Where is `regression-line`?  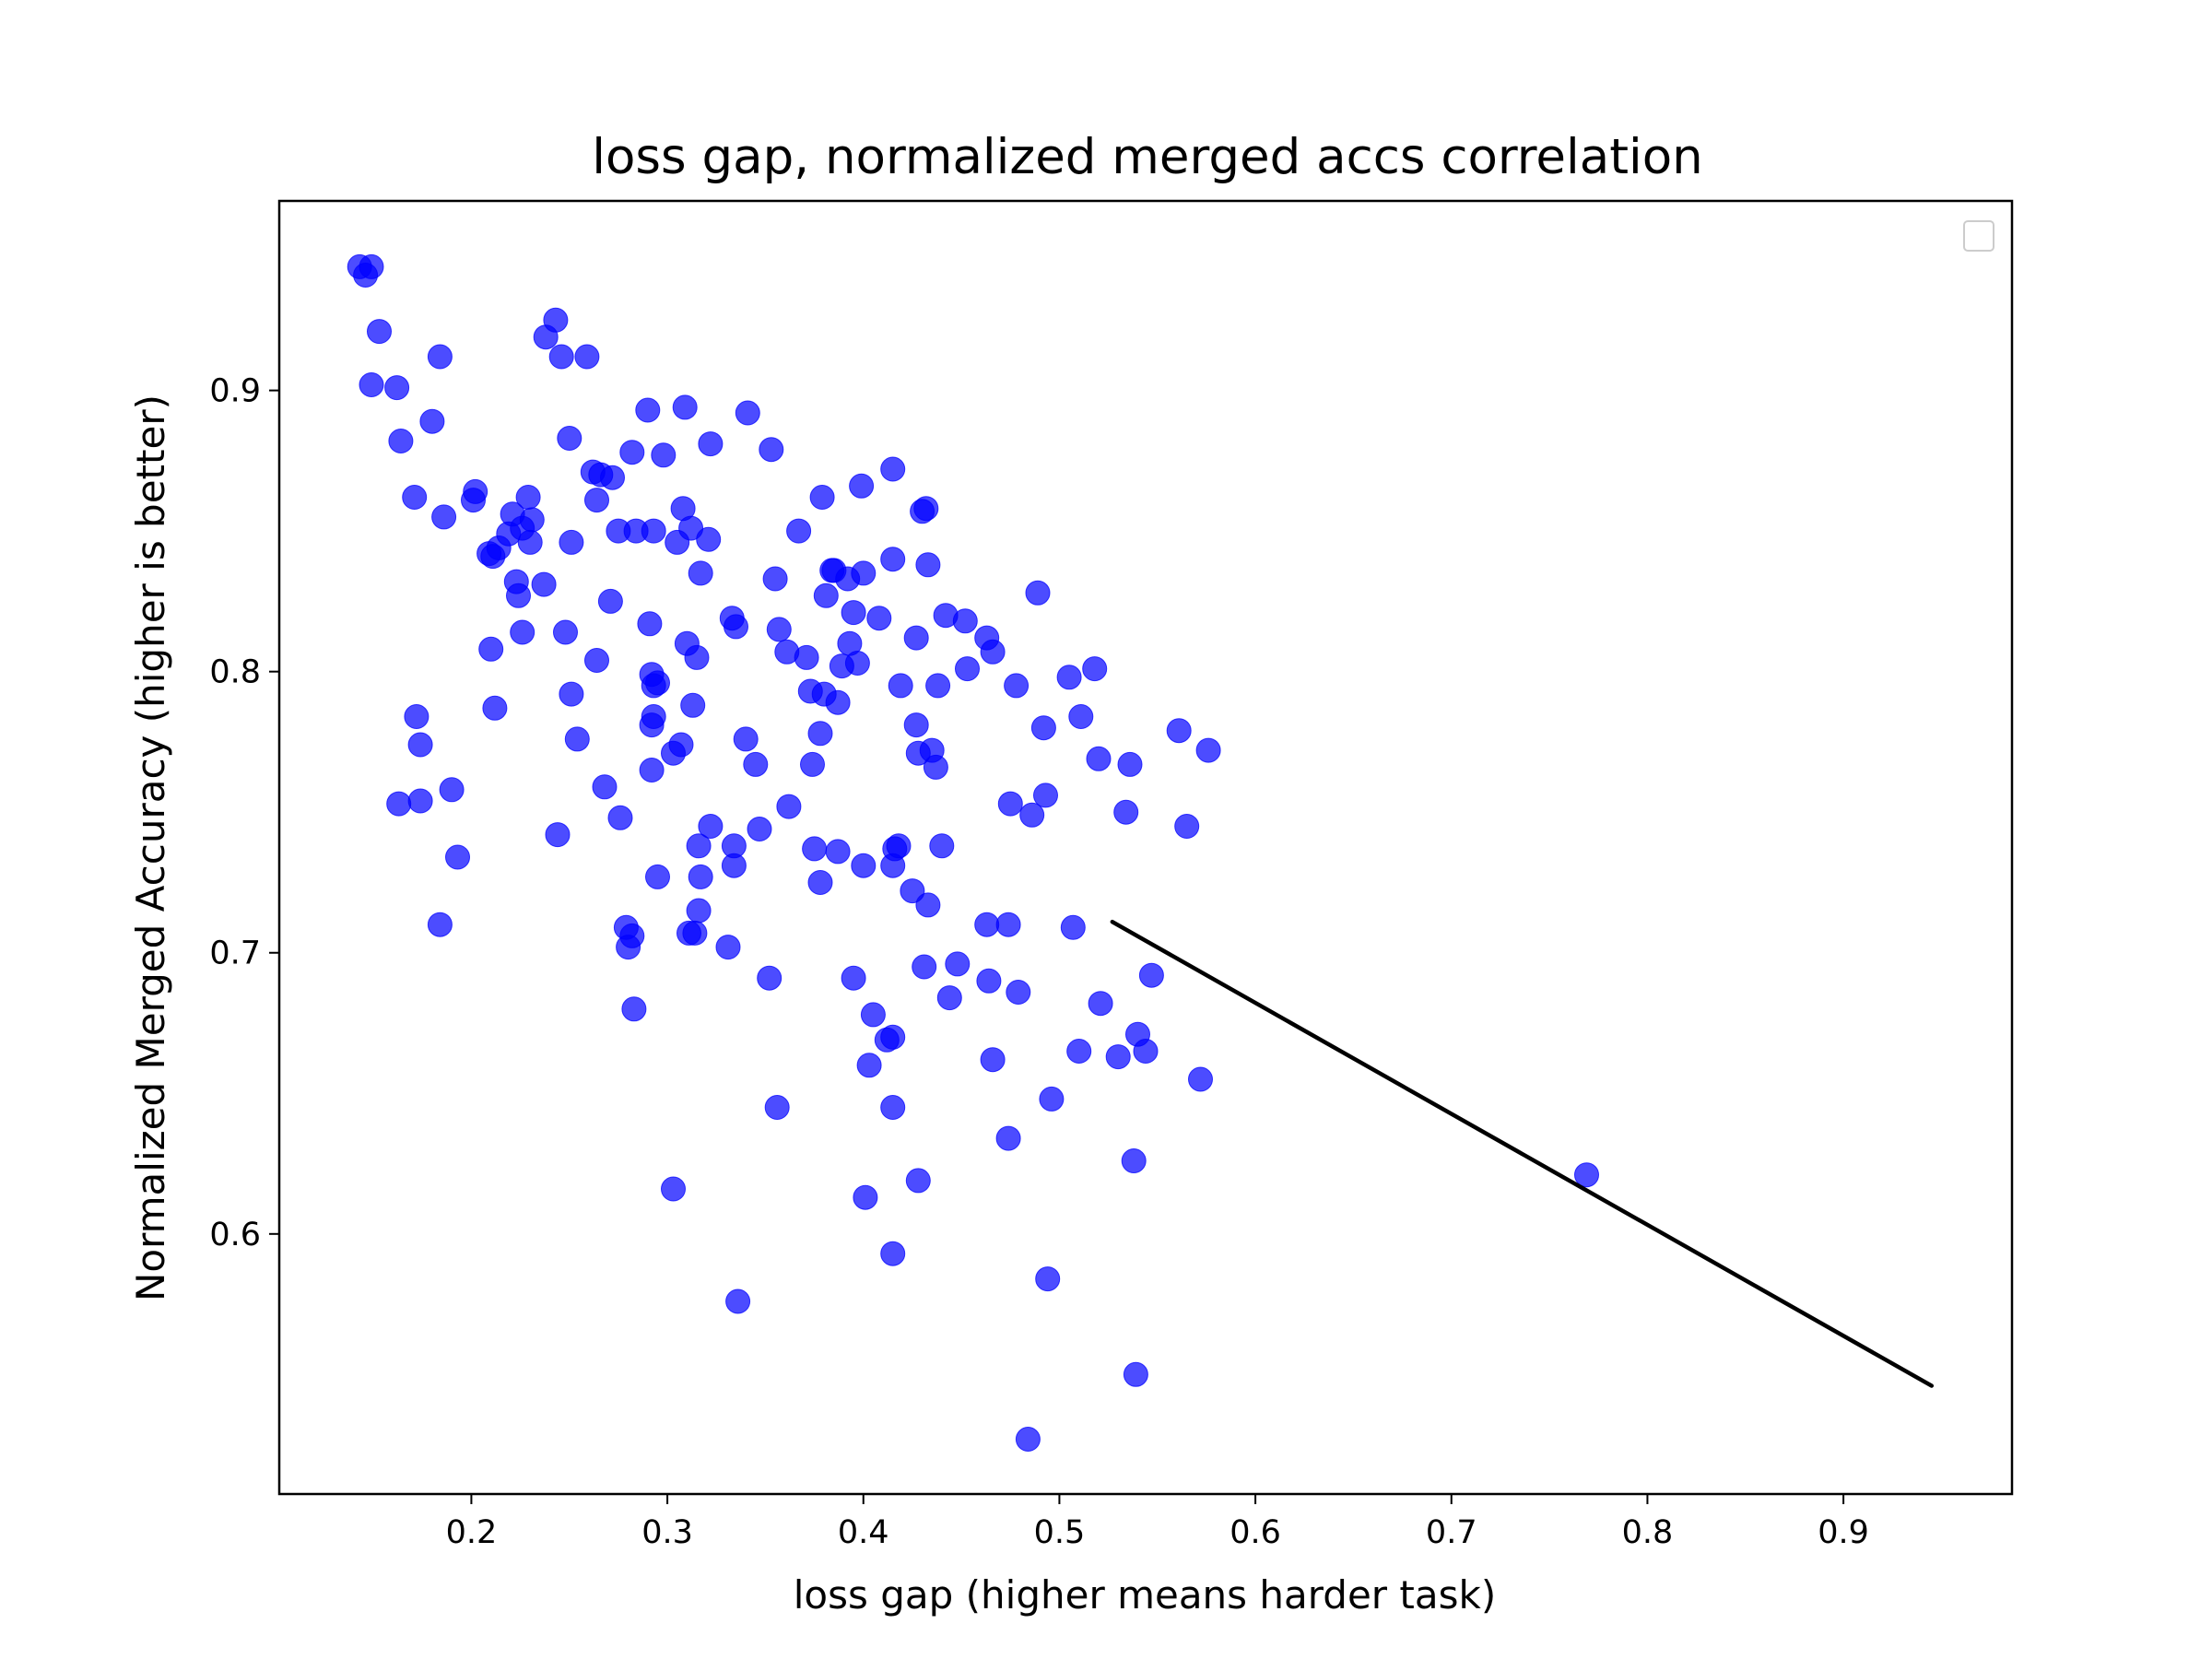 regression-line is located at coordinates (1522, 1153).